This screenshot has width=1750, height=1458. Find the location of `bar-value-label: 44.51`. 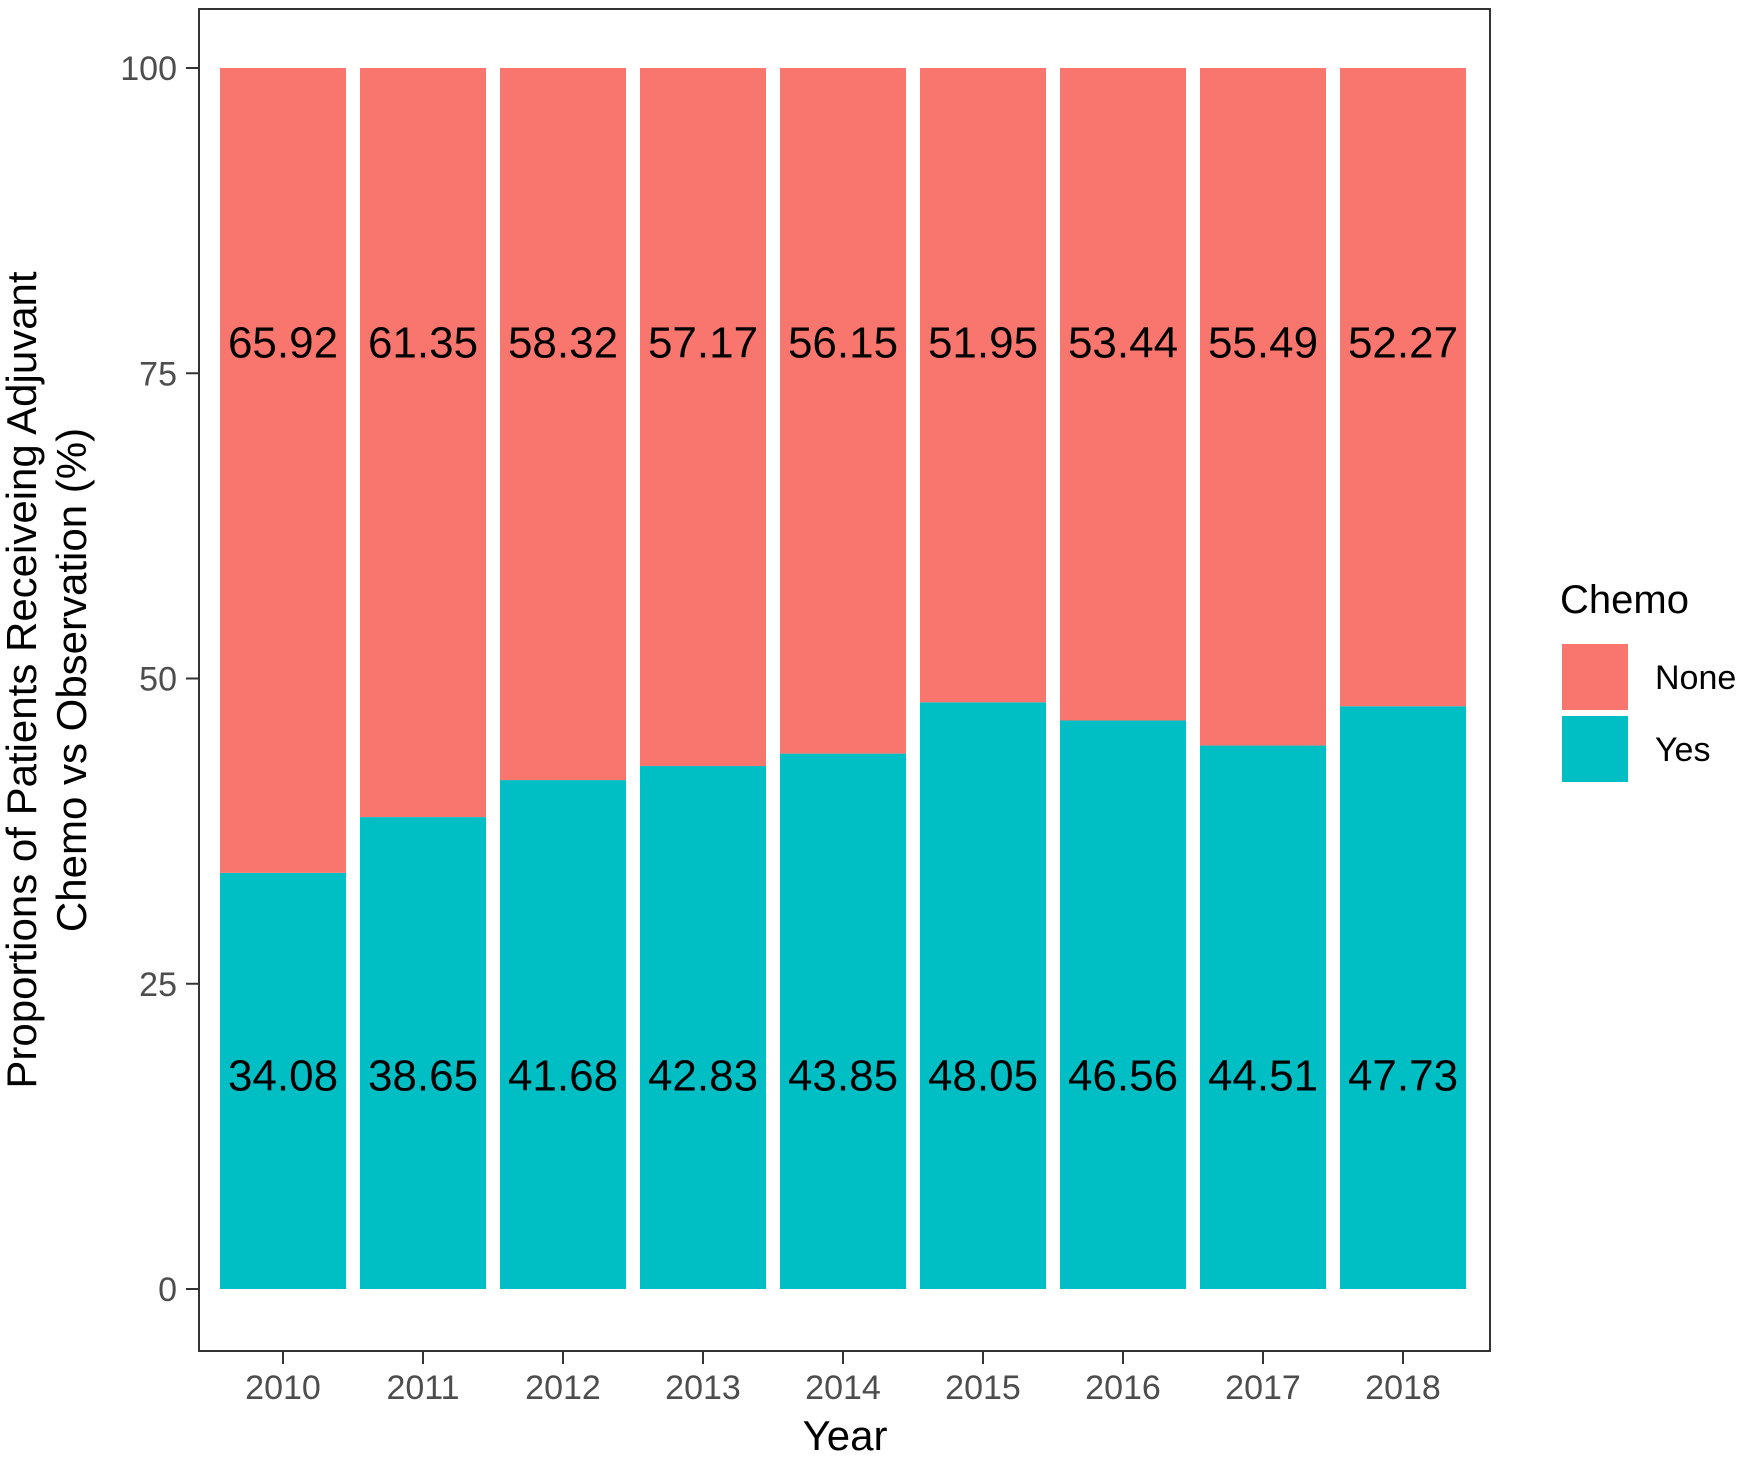

bar-value-label: 44.51 is located at coordinates (1263, 1075).